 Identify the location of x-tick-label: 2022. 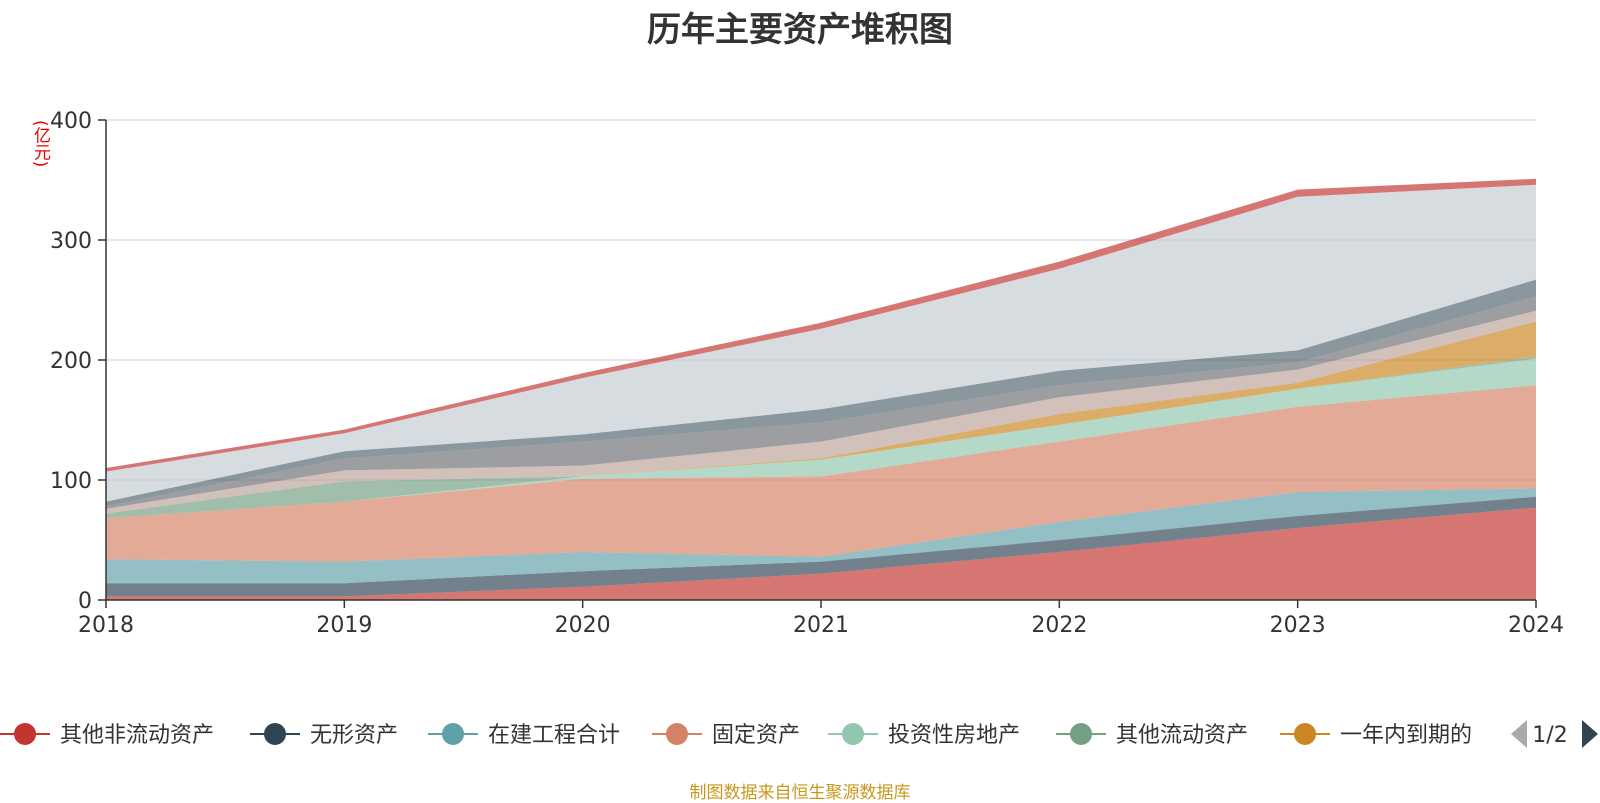
(1059, 625).